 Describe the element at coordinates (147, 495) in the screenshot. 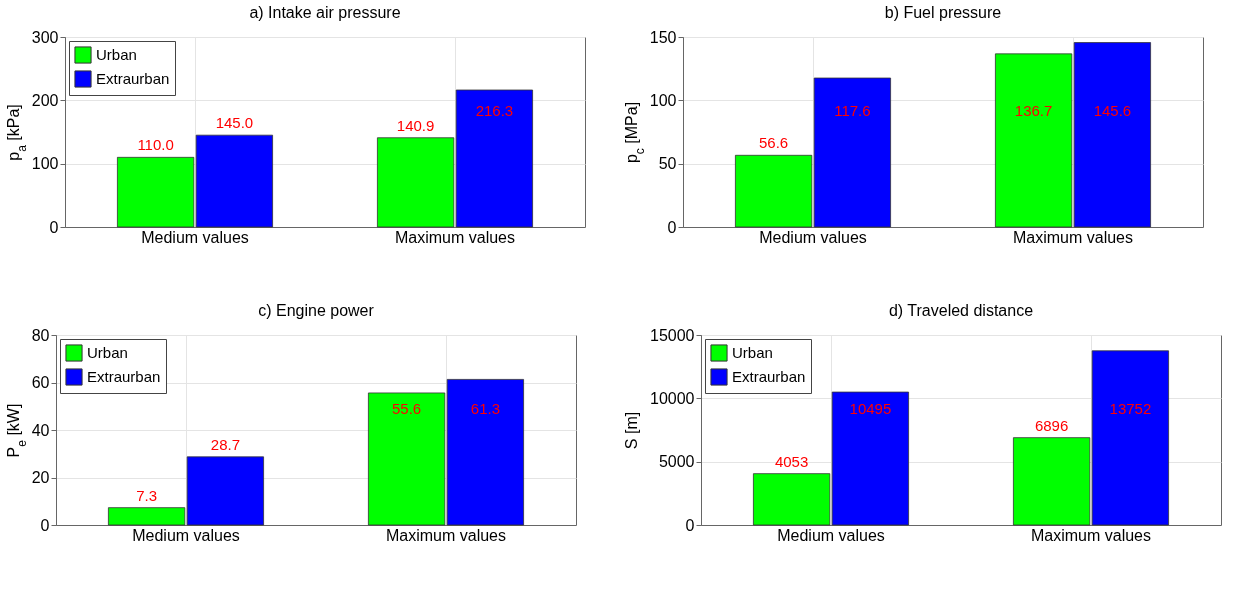

I see `data-label: 7.3` at that location.